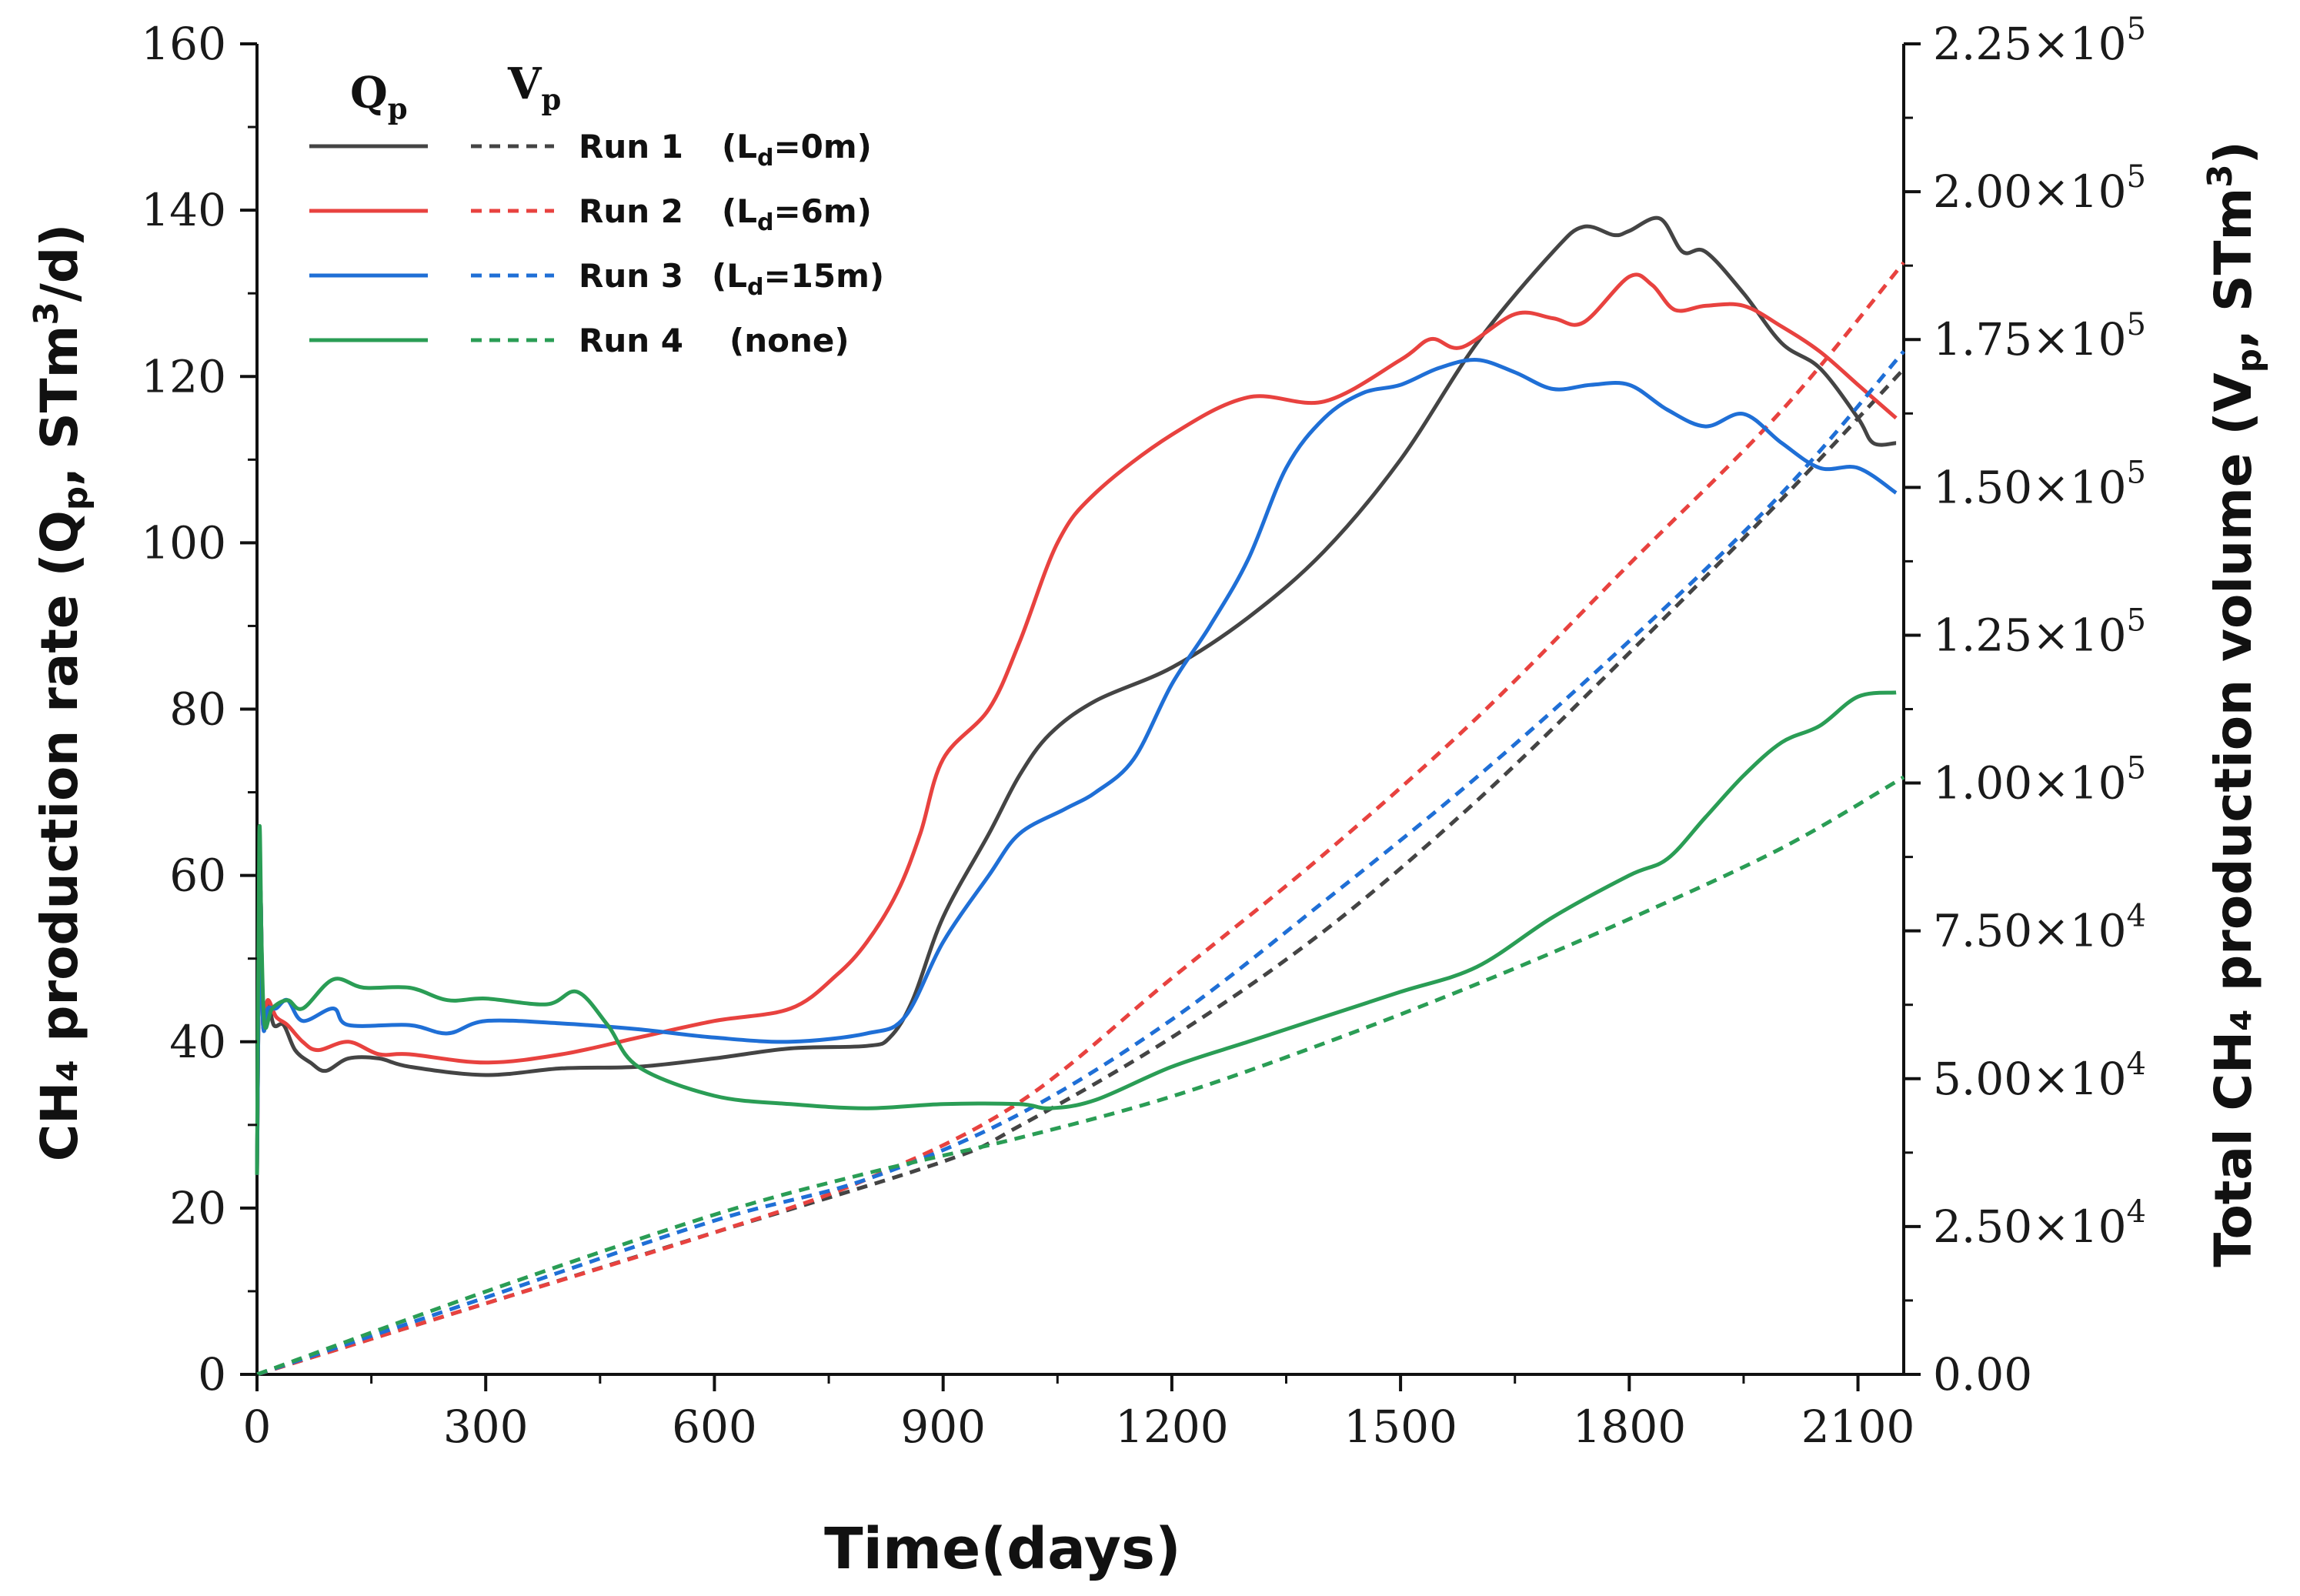 The width and height of the screenshot is (2300, 1596). Describe the element at coordinates (2030, 191) in the screenshot. I see `y-right-tick-mantissa: 2.00×10` at that location.